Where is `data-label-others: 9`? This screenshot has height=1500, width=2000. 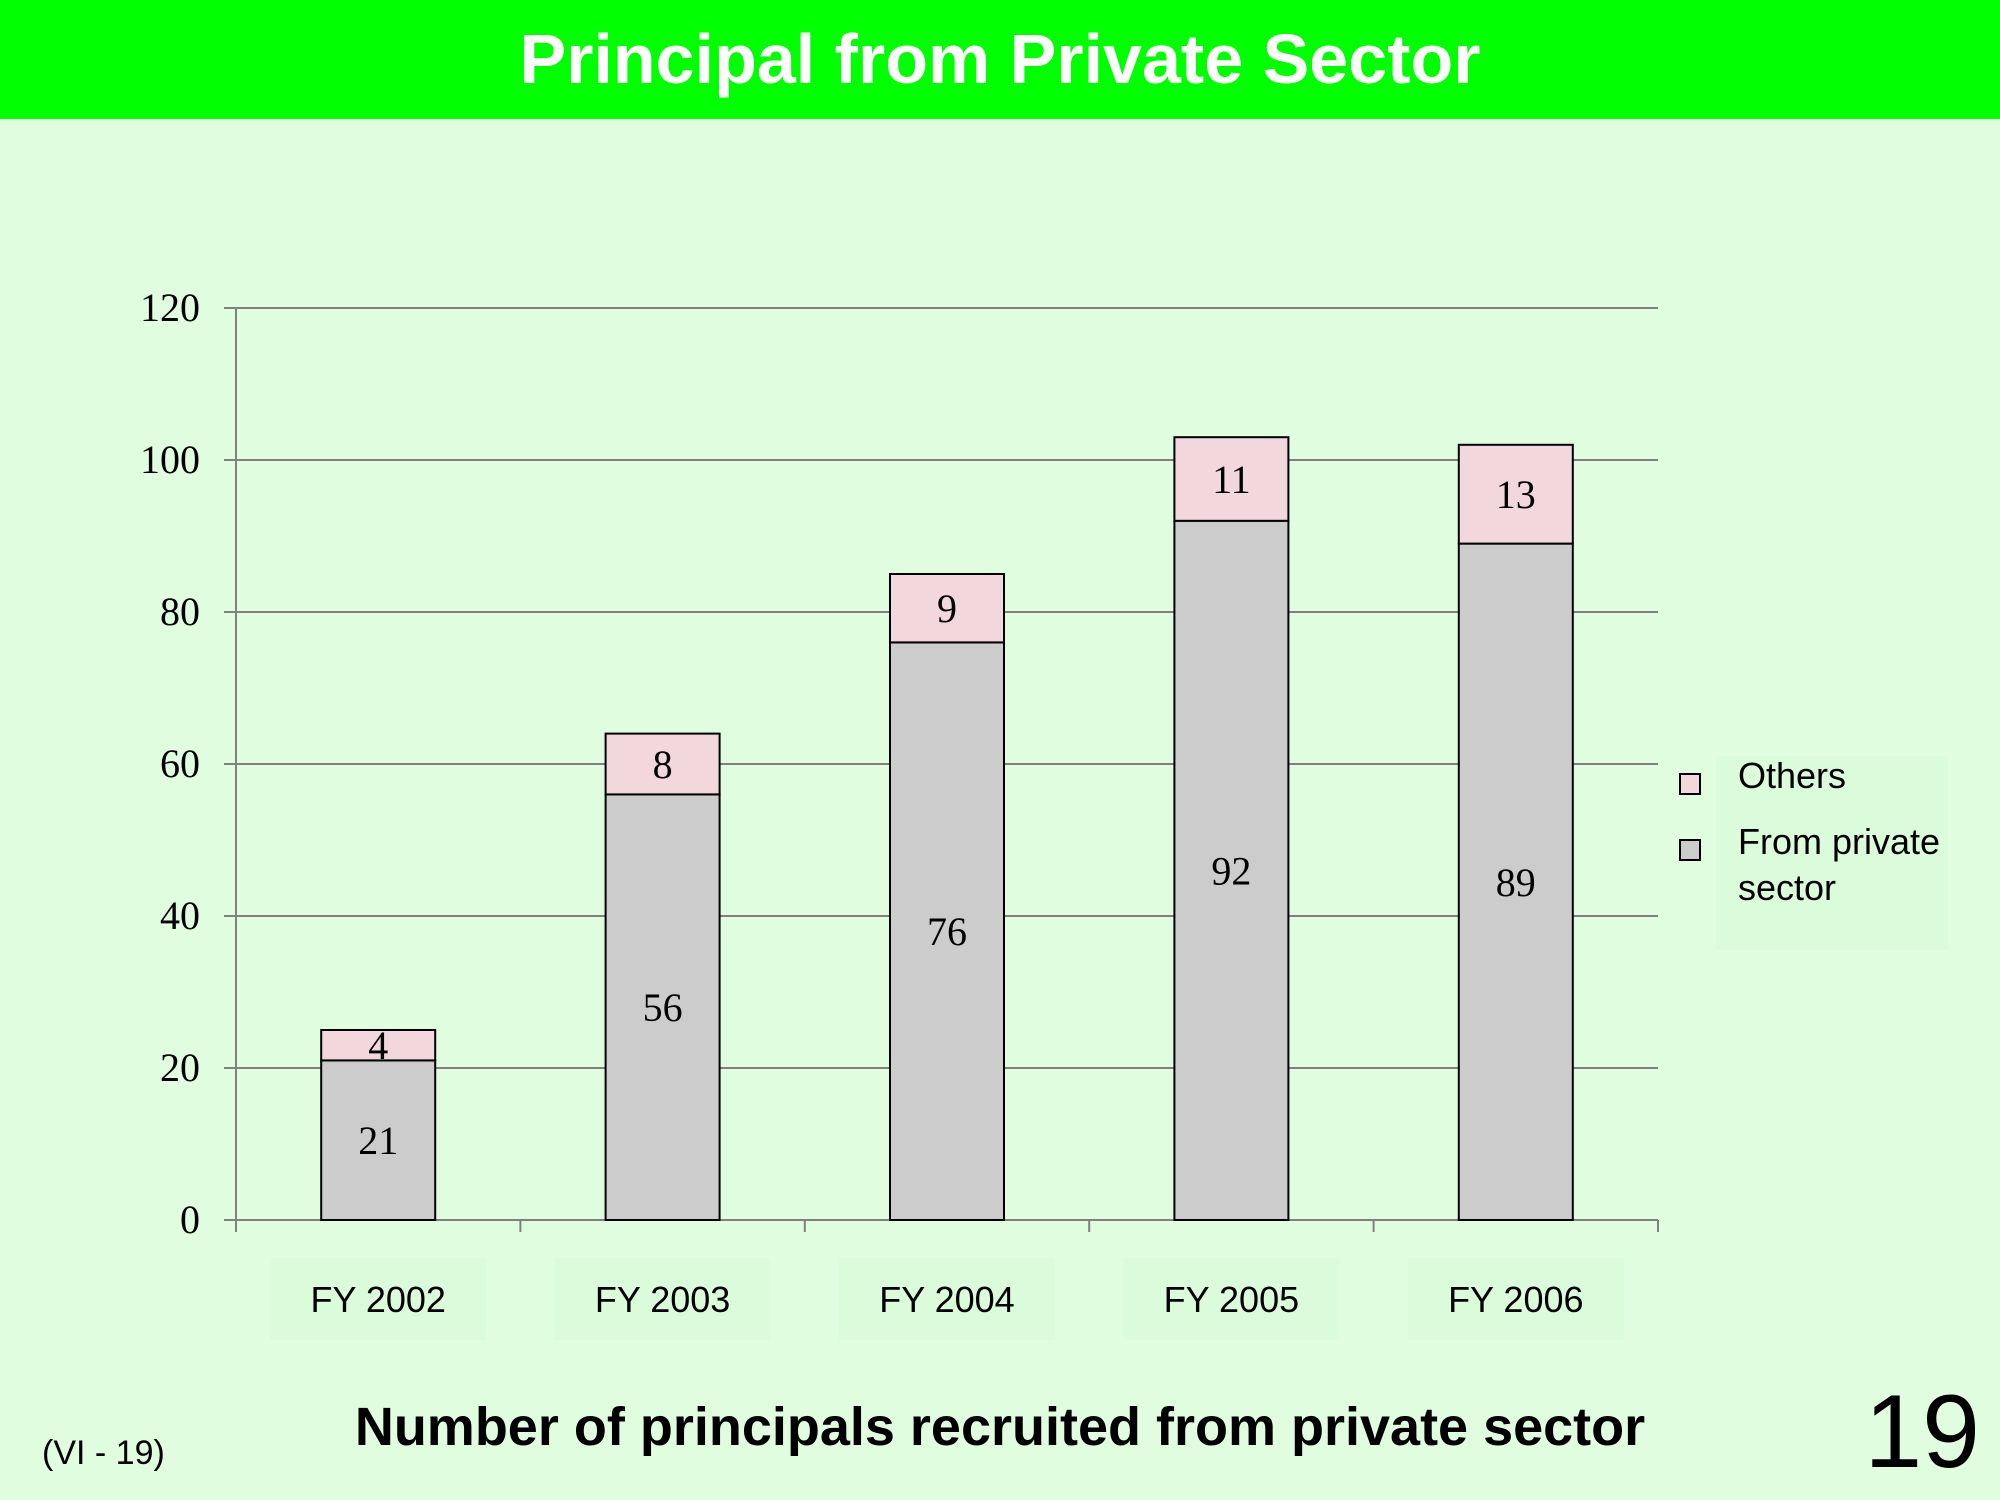
data-label-others: 9 is located at coordinates (947, 608).